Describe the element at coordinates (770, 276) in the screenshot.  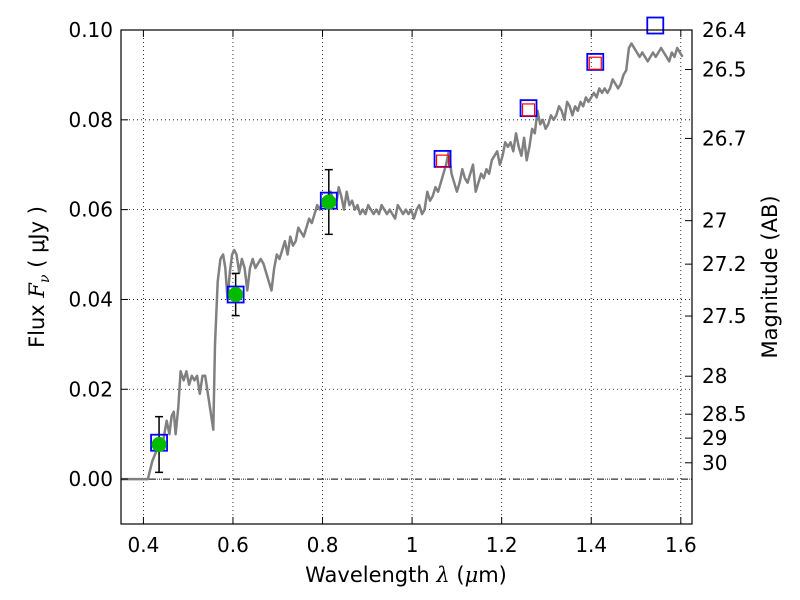
I see `right-axis-title: Magnitude (AB)` at that location.